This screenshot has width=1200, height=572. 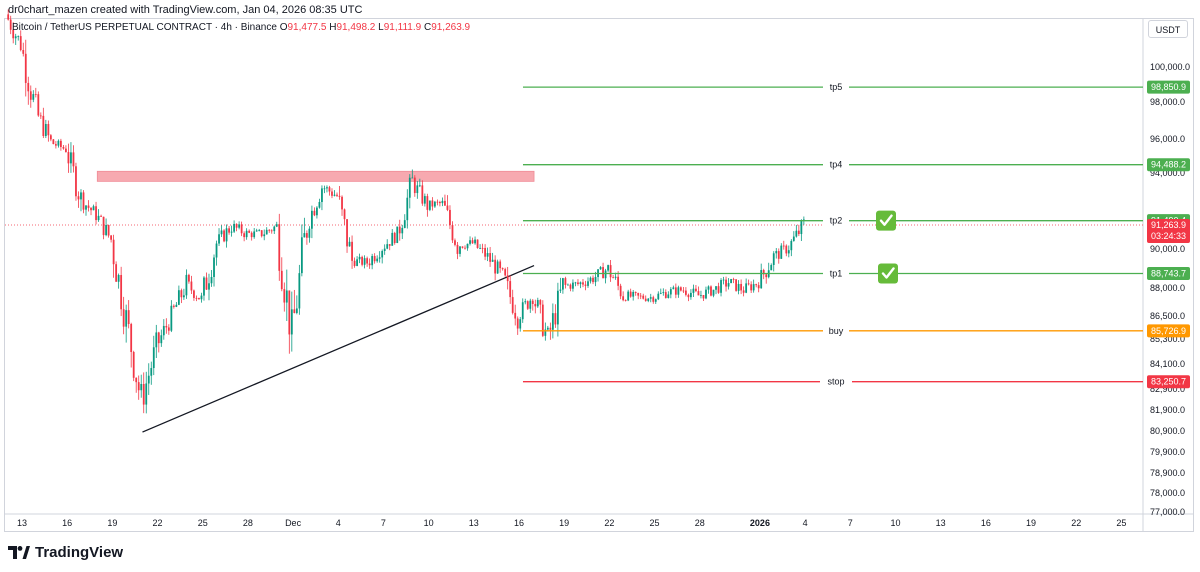 I want to click on high-label: H, so click(x=333, y=27).